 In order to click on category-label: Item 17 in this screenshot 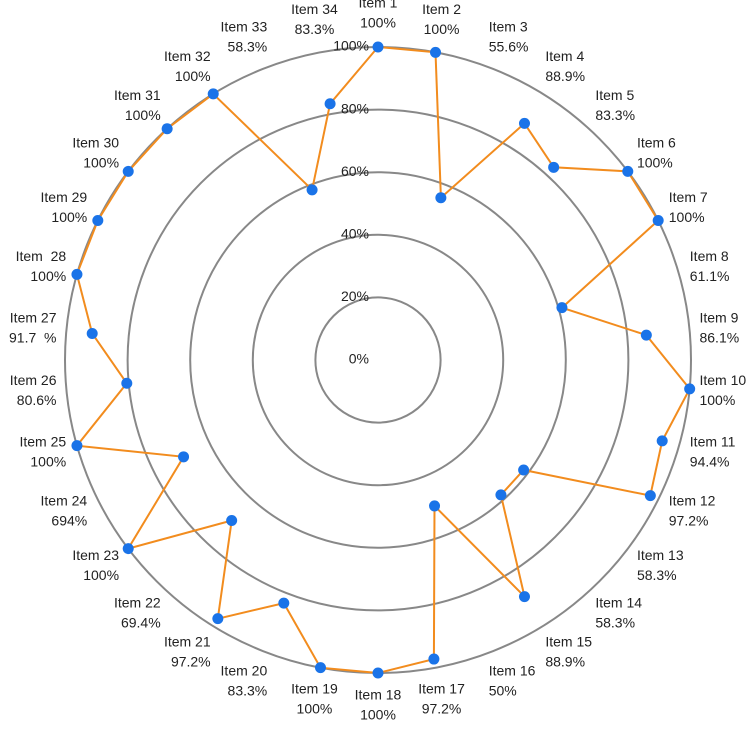, I will do `click(441, 689)`.